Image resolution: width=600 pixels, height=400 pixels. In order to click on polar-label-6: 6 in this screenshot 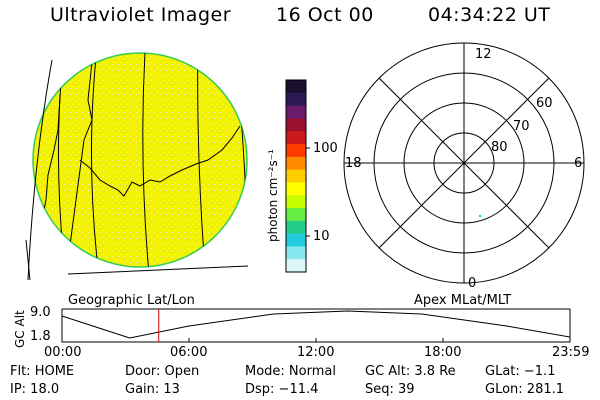, I will do `click(578, 163)`.